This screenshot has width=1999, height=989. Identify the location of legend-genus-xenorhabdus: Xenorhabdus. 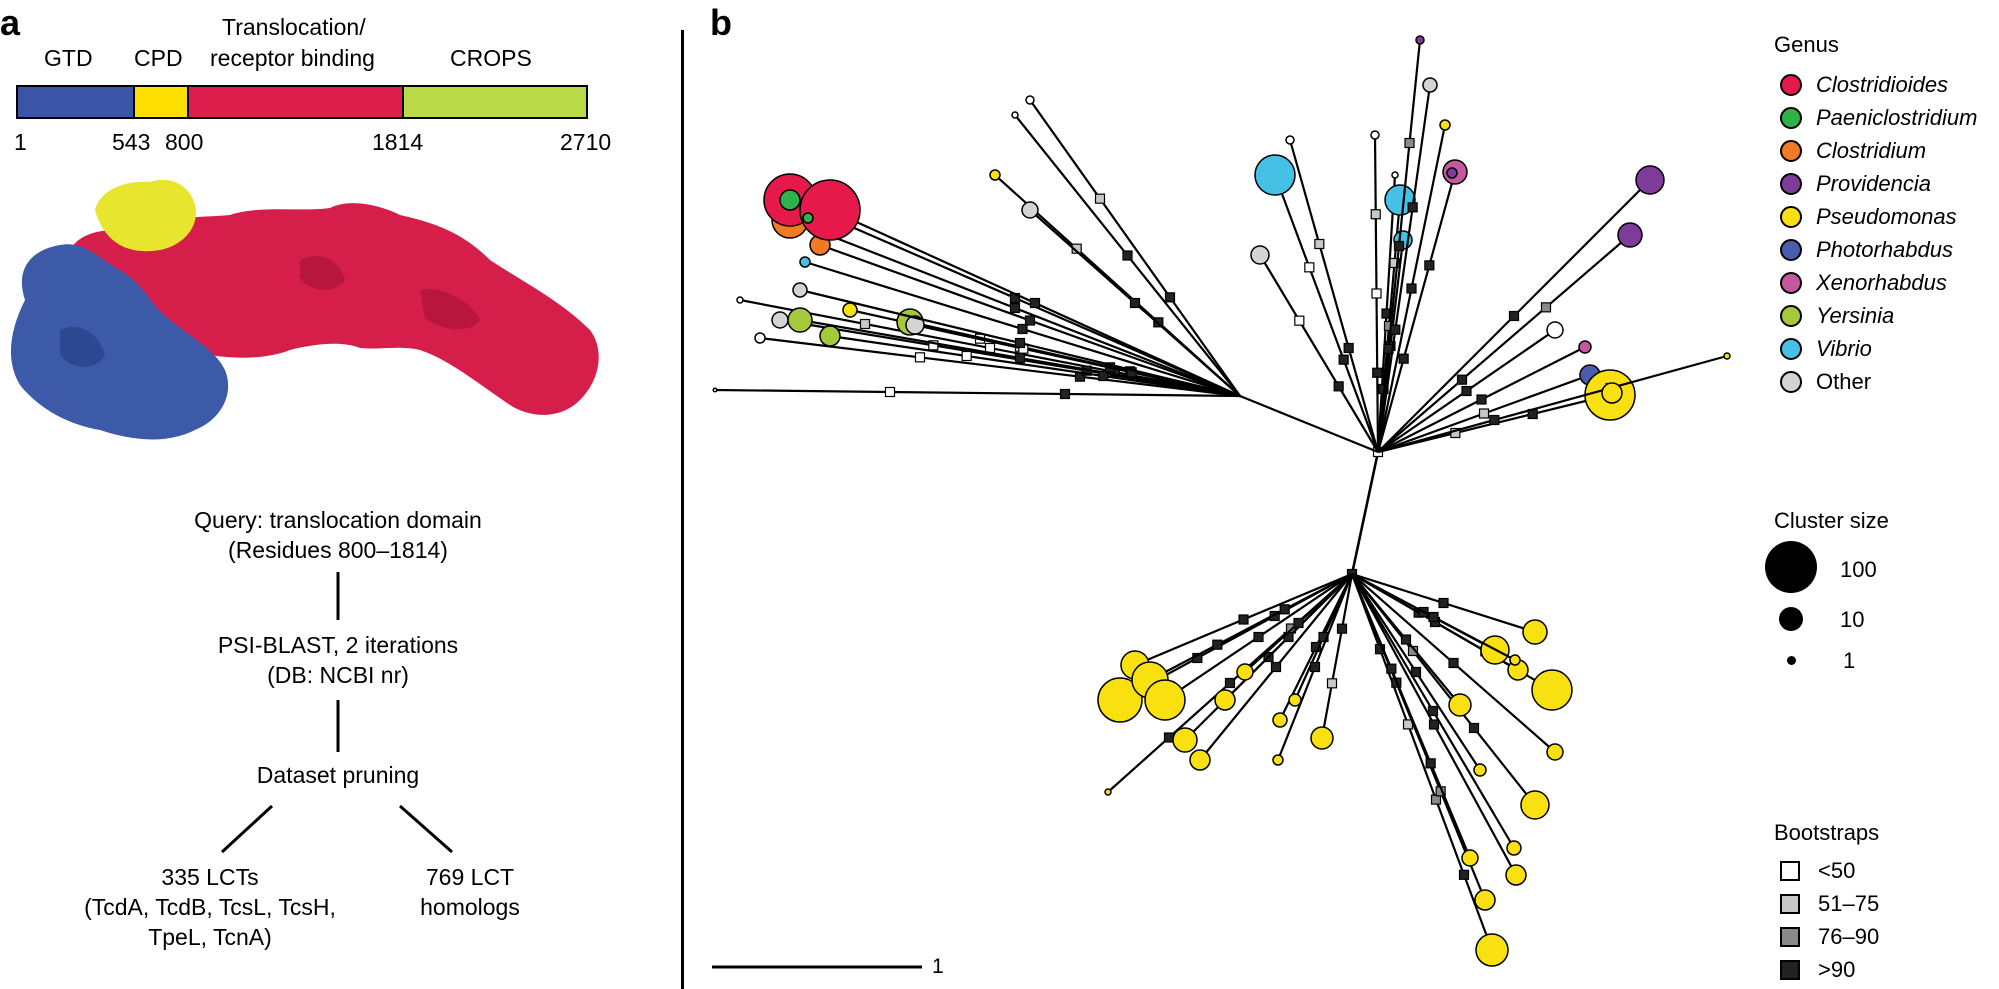
(1878, 282).